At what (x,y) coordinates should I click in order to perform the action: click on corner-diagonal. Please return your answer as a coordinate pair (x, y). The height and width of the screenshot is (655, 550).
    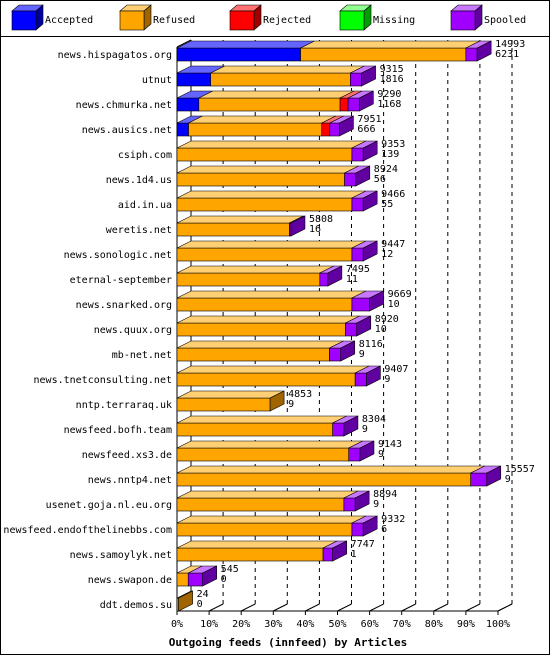
    Looking at the image, I should click on (505, 607).